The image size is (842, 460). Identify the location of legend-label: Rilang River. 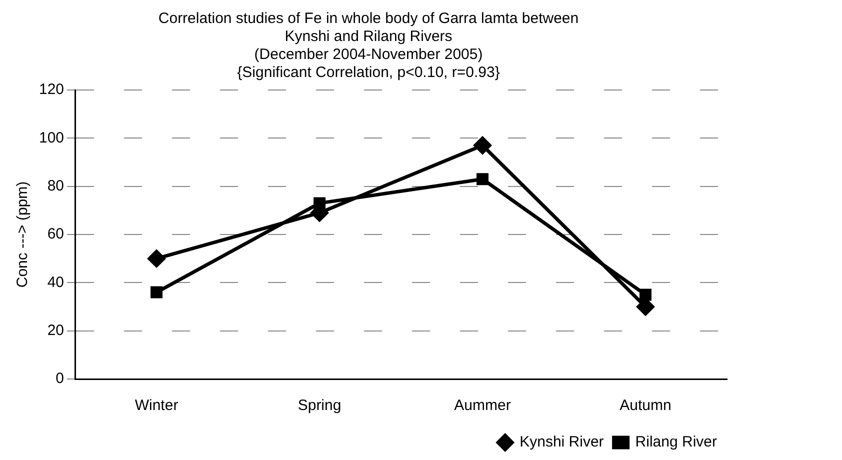
(676, 442).